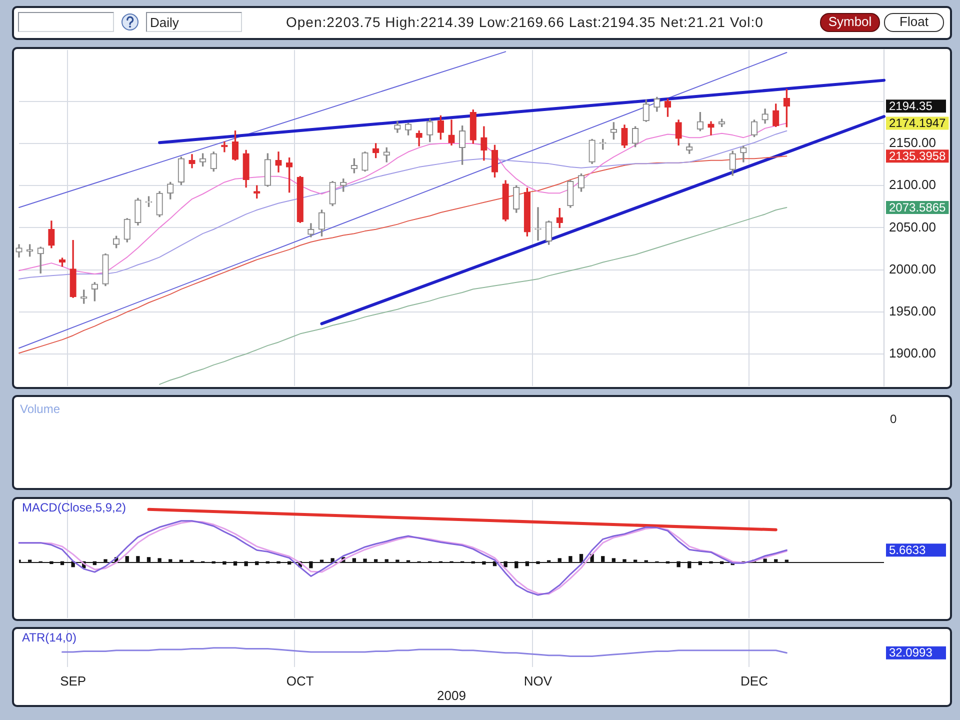 This screenshot has width=960, height=720. I want to click on annotation: 32.0993, so click(911, 653).